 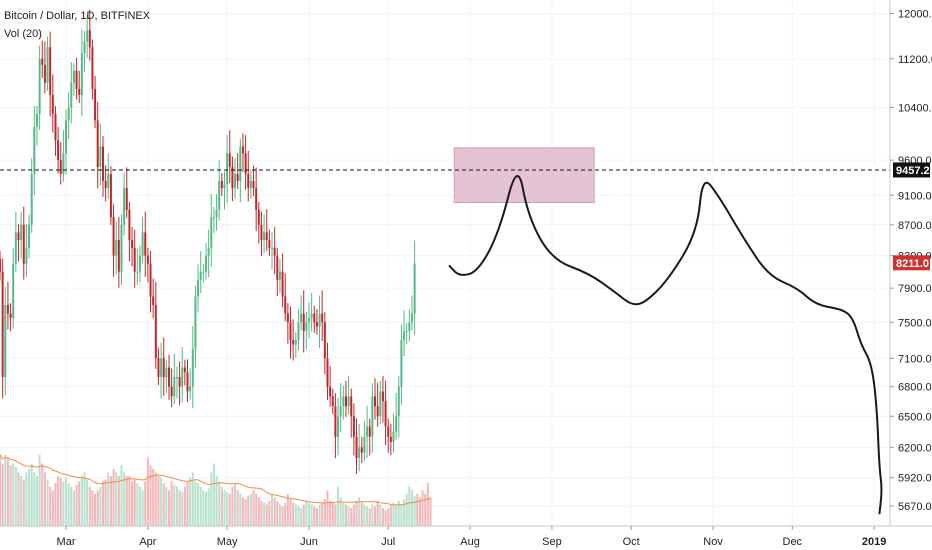 What do you see at coordinates (472, 537) in the screenshot?
I see `time-axis-labels: Mar Apr May Jun Jul Aug Sep Oct Nov Dec 2019` at bounding box center [472, 537].